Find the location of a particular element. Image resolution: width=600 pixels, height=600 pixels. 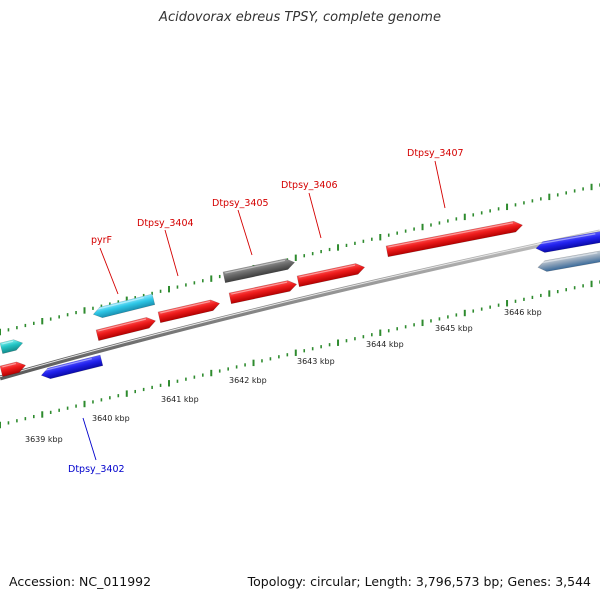

gene-label-pyrF: pyrF is located at coordinates (101, 240).